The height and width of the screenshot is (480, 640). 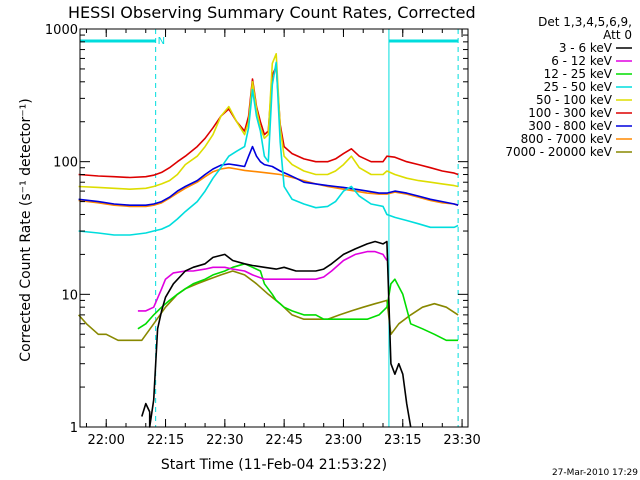 What do you see at coordinates (105, 440) in the screenshot?
I see `x-tick-label: 22:00` at bounding box center [105, 440].